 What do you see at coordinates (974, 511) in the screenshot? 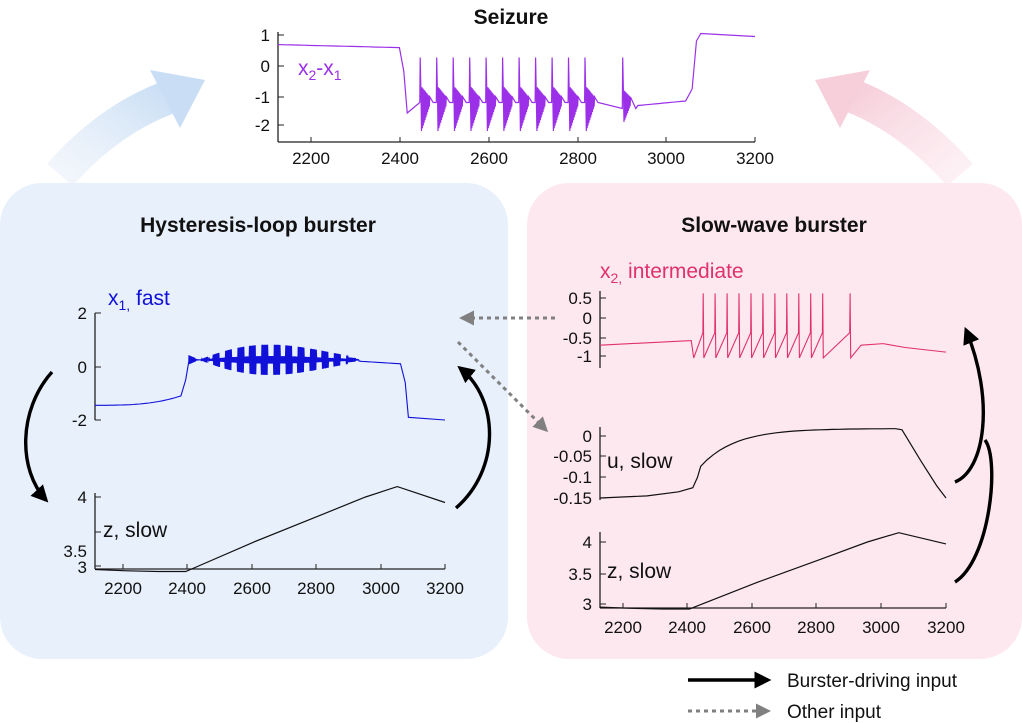
I see `z-to-intermediate-arrow` at bounding box center [974, 511].